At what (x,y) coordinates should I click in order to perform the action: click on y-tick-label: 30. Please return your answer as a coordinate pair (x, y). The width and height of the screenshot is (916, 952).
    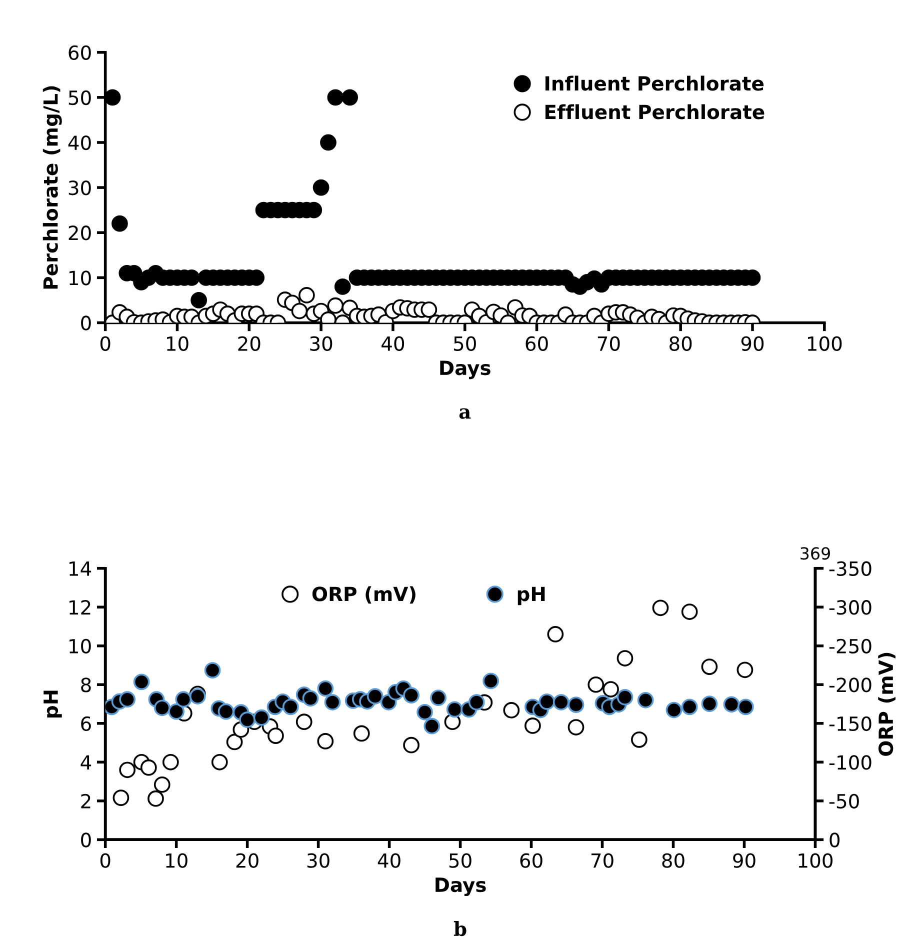
    Looking at the image, I should click on (79, 188).